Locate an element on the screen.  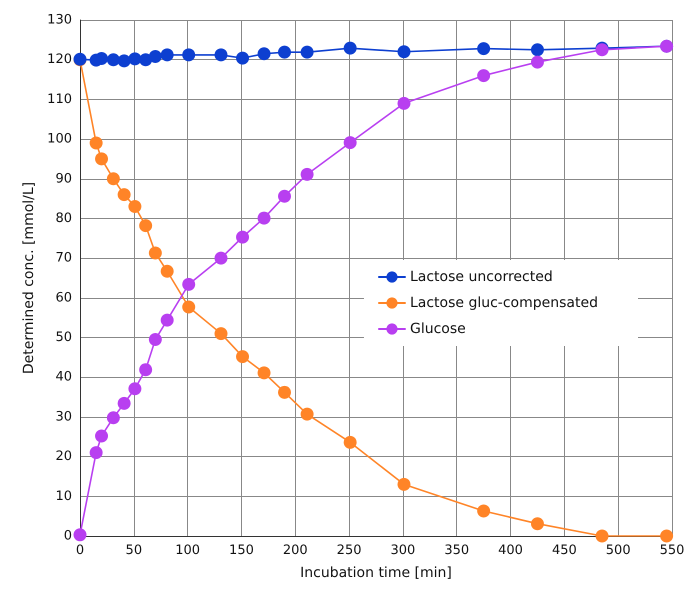
y-tick-label: 120 is located at coordinates (59, 60).